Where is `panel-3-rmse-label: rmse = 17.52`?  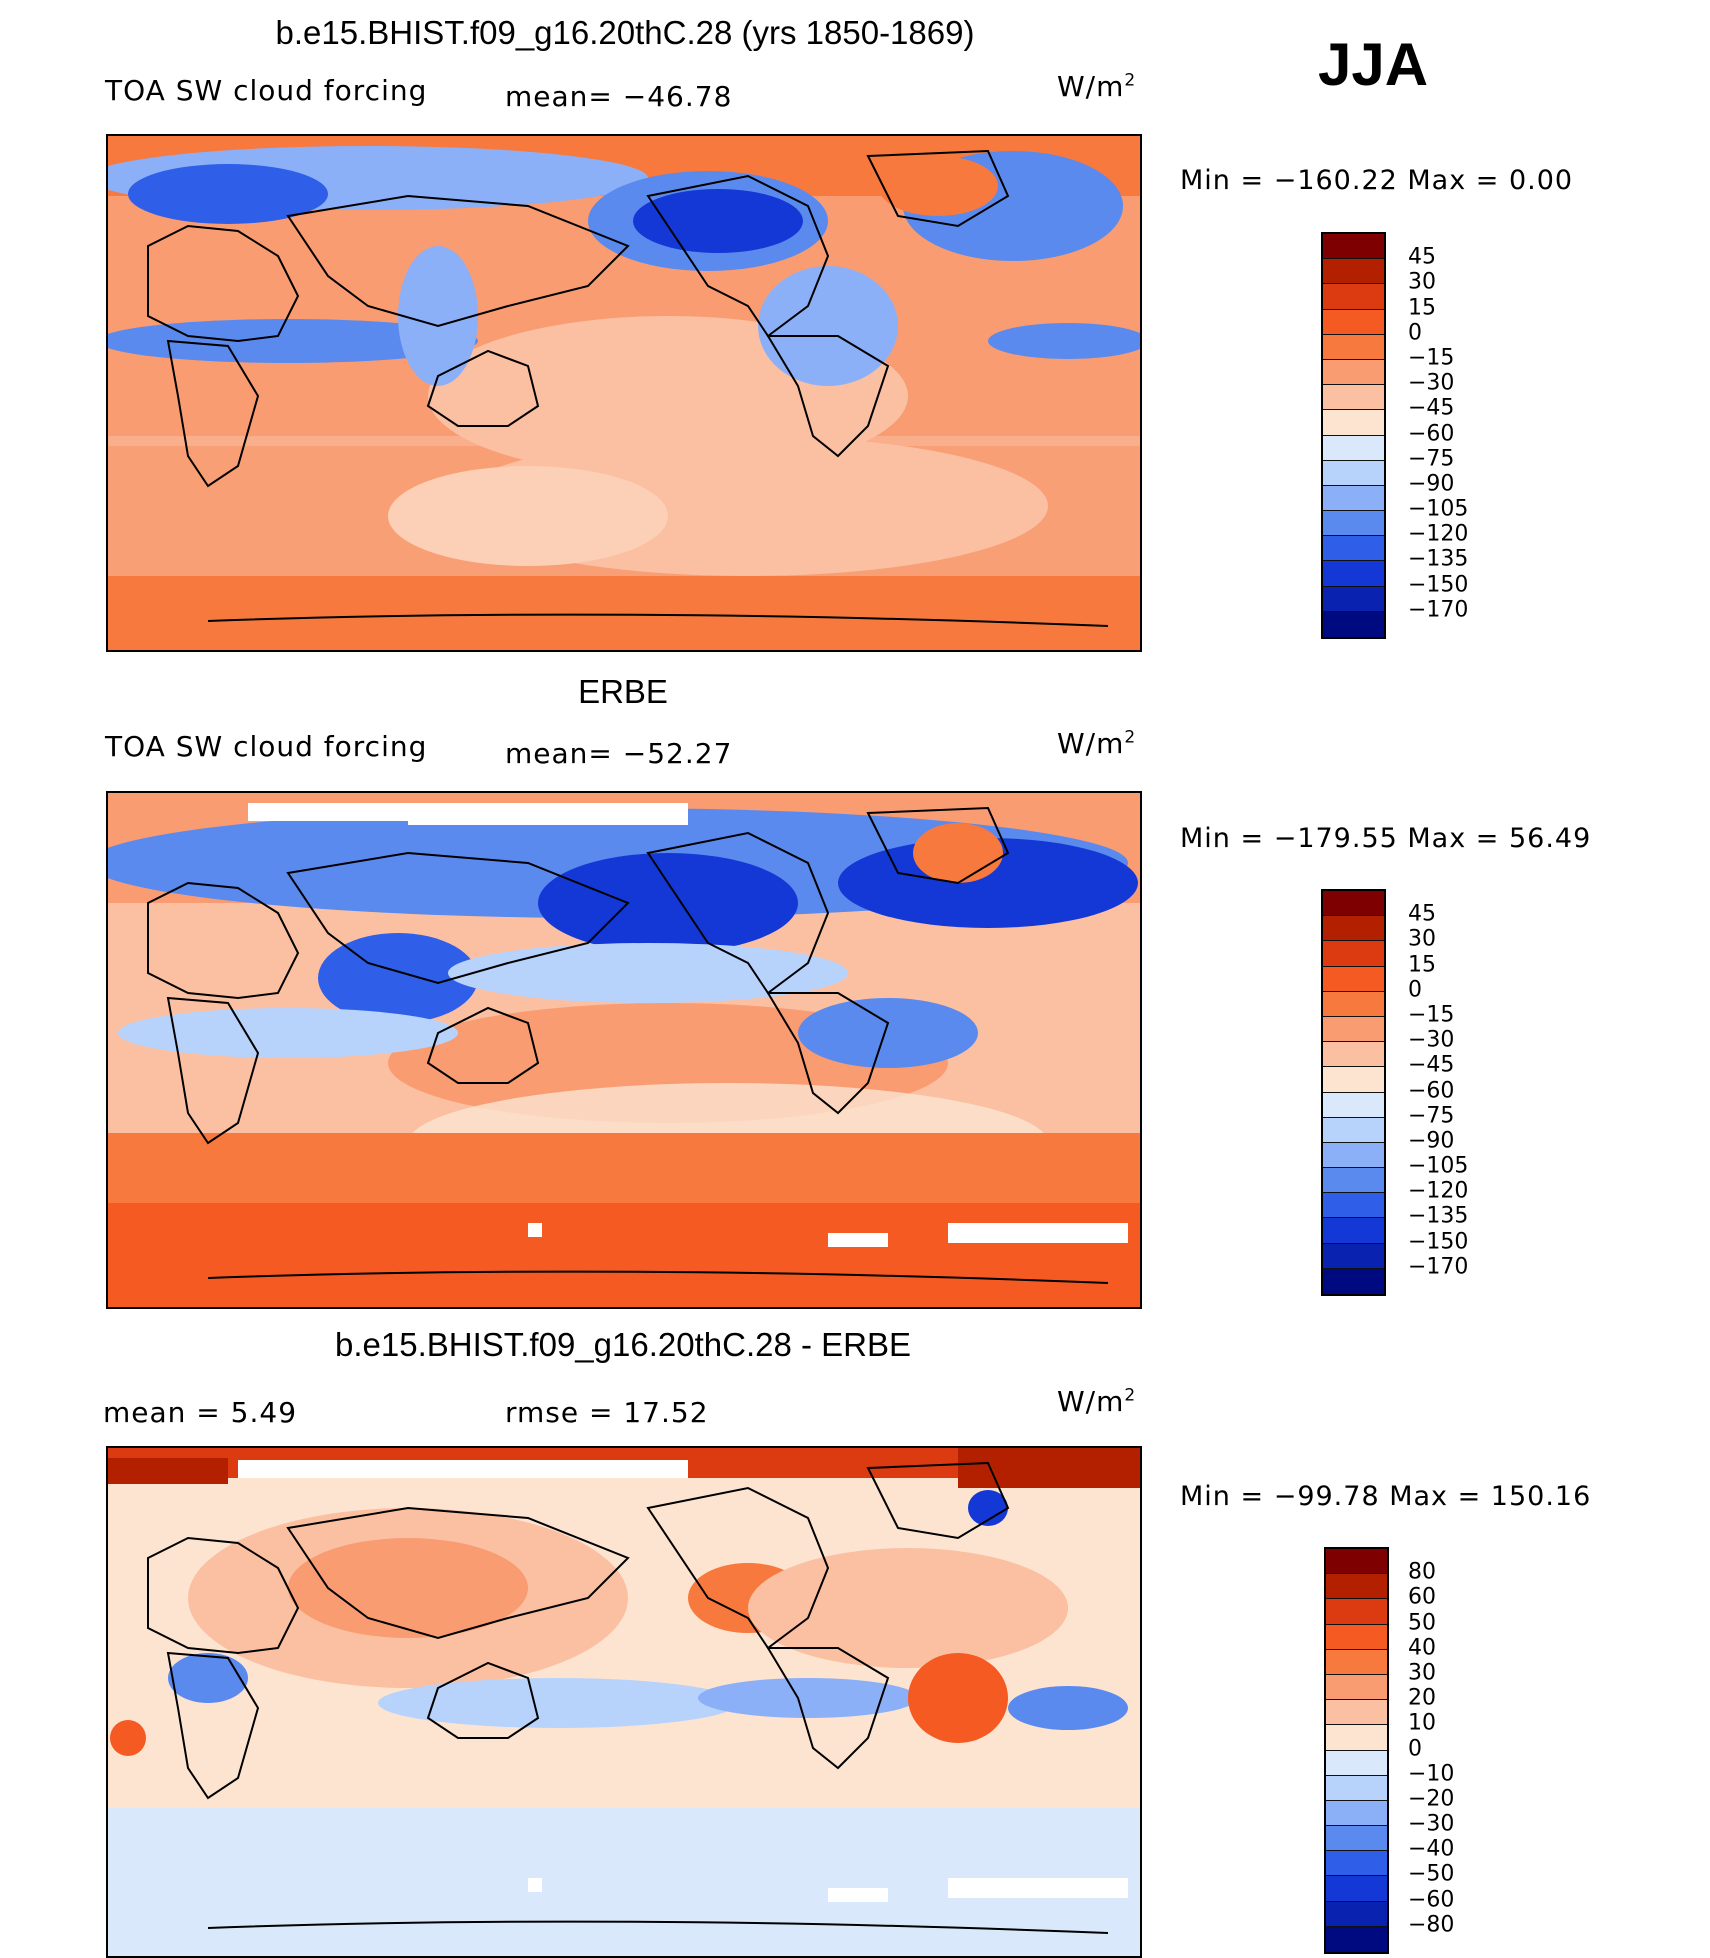 panel-3-rmse-label: rmse = 17.52 is located at coordinates (607, 1412).